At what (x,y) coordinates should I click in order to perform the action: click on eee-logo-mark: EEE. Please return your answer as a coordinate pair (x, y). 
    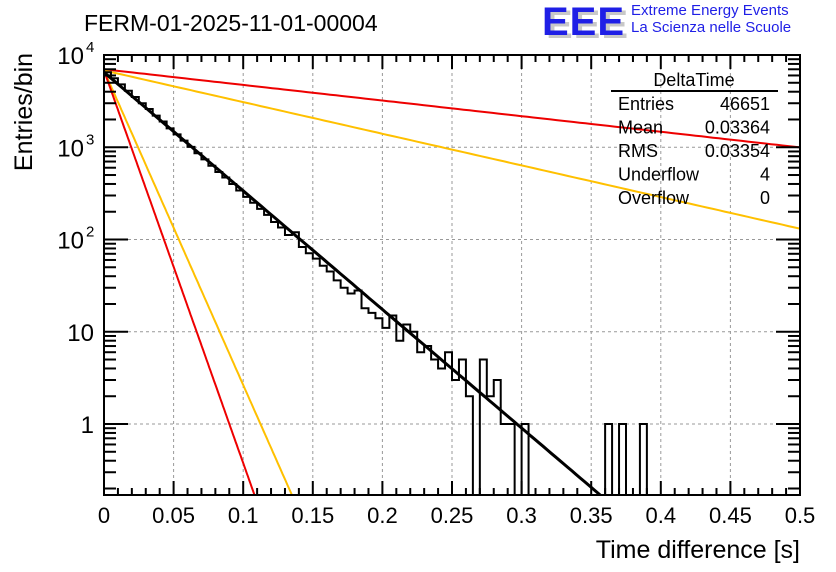
    Looking at the image, I should click on (584, 22).